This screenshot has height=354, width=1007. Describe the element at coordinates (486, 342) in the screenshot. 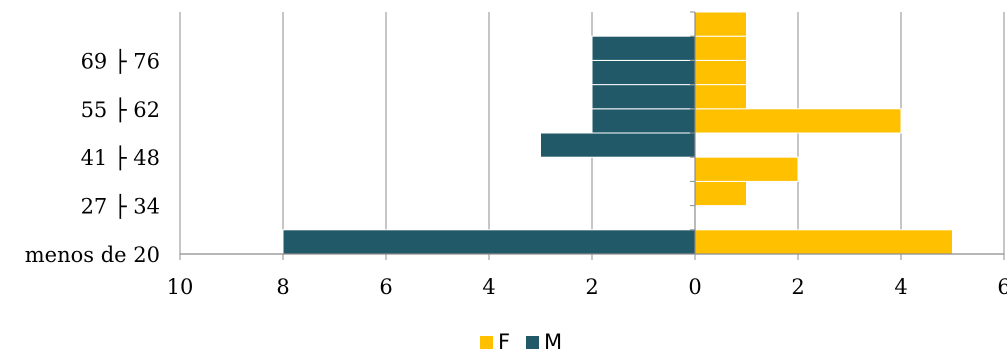

I see `legend-swatch-f` at that location.